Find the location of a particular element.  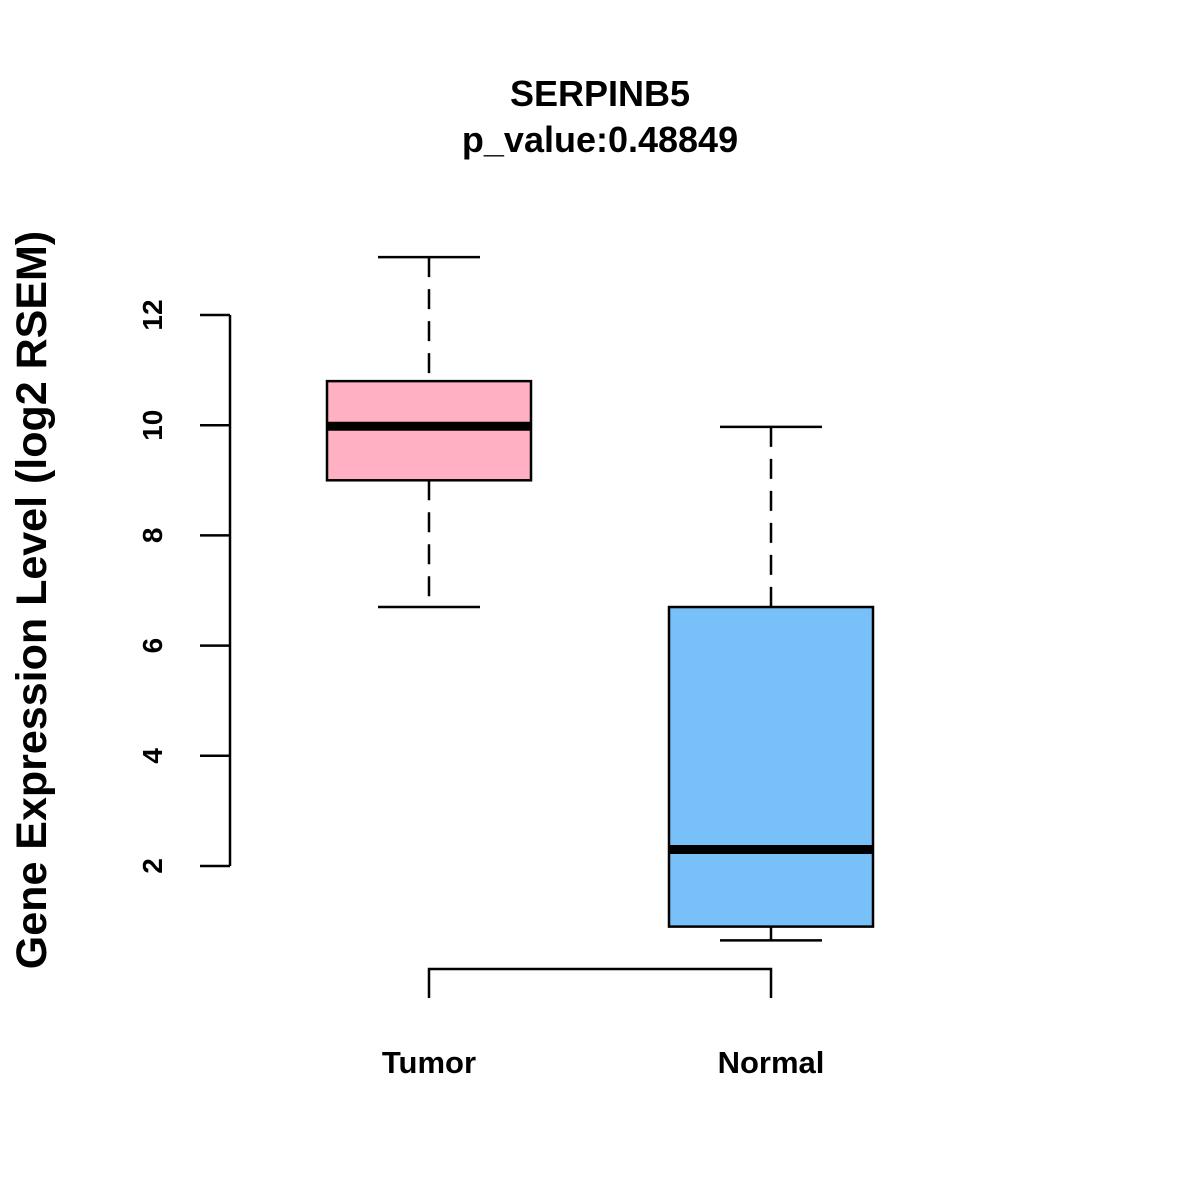

bracket-line is located at coordinates (600, 982).